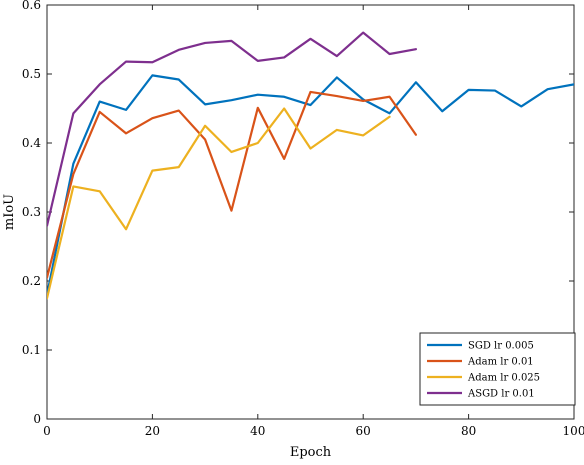  I want to click on x-axis-label: Epoch, so click(311, 452).